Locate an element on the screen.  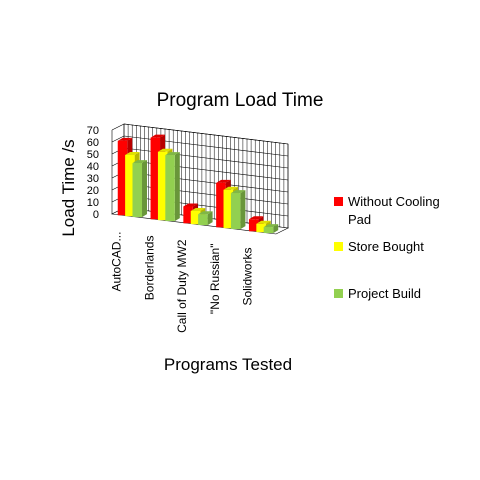
legend-entry: Project Build is located at coordinates (377, 293).